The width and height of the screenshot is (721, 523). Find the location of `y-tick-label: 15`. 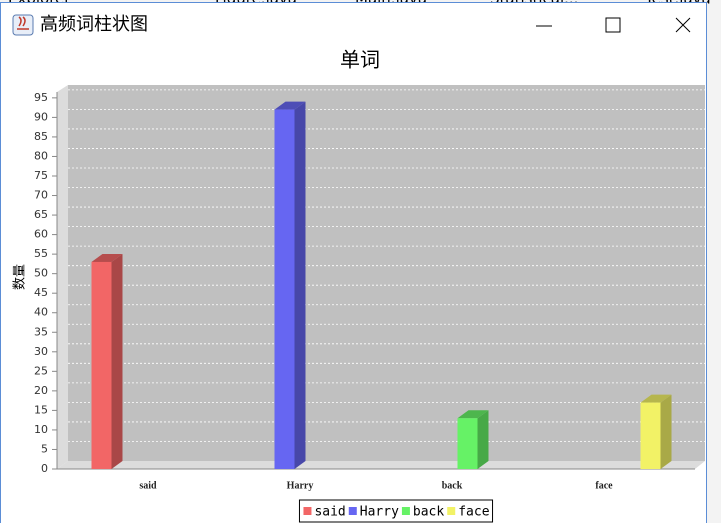

y-tick-label: 15 is located at coordinates (41, 409).